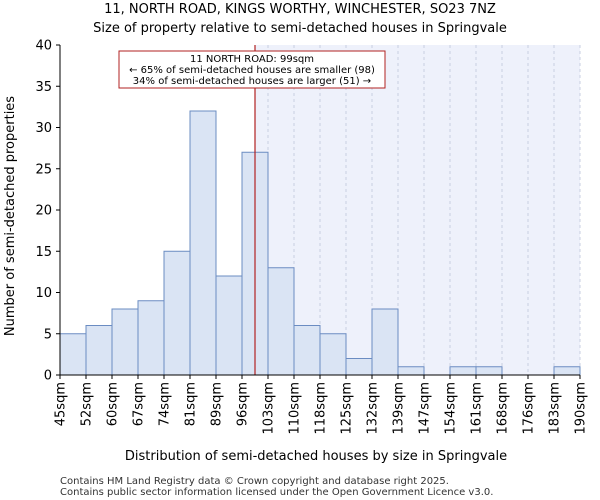  What do you see at coordinates (99, 350) in the screenshot?
I see `bar-52sqm` at bounding box center [99, 350].